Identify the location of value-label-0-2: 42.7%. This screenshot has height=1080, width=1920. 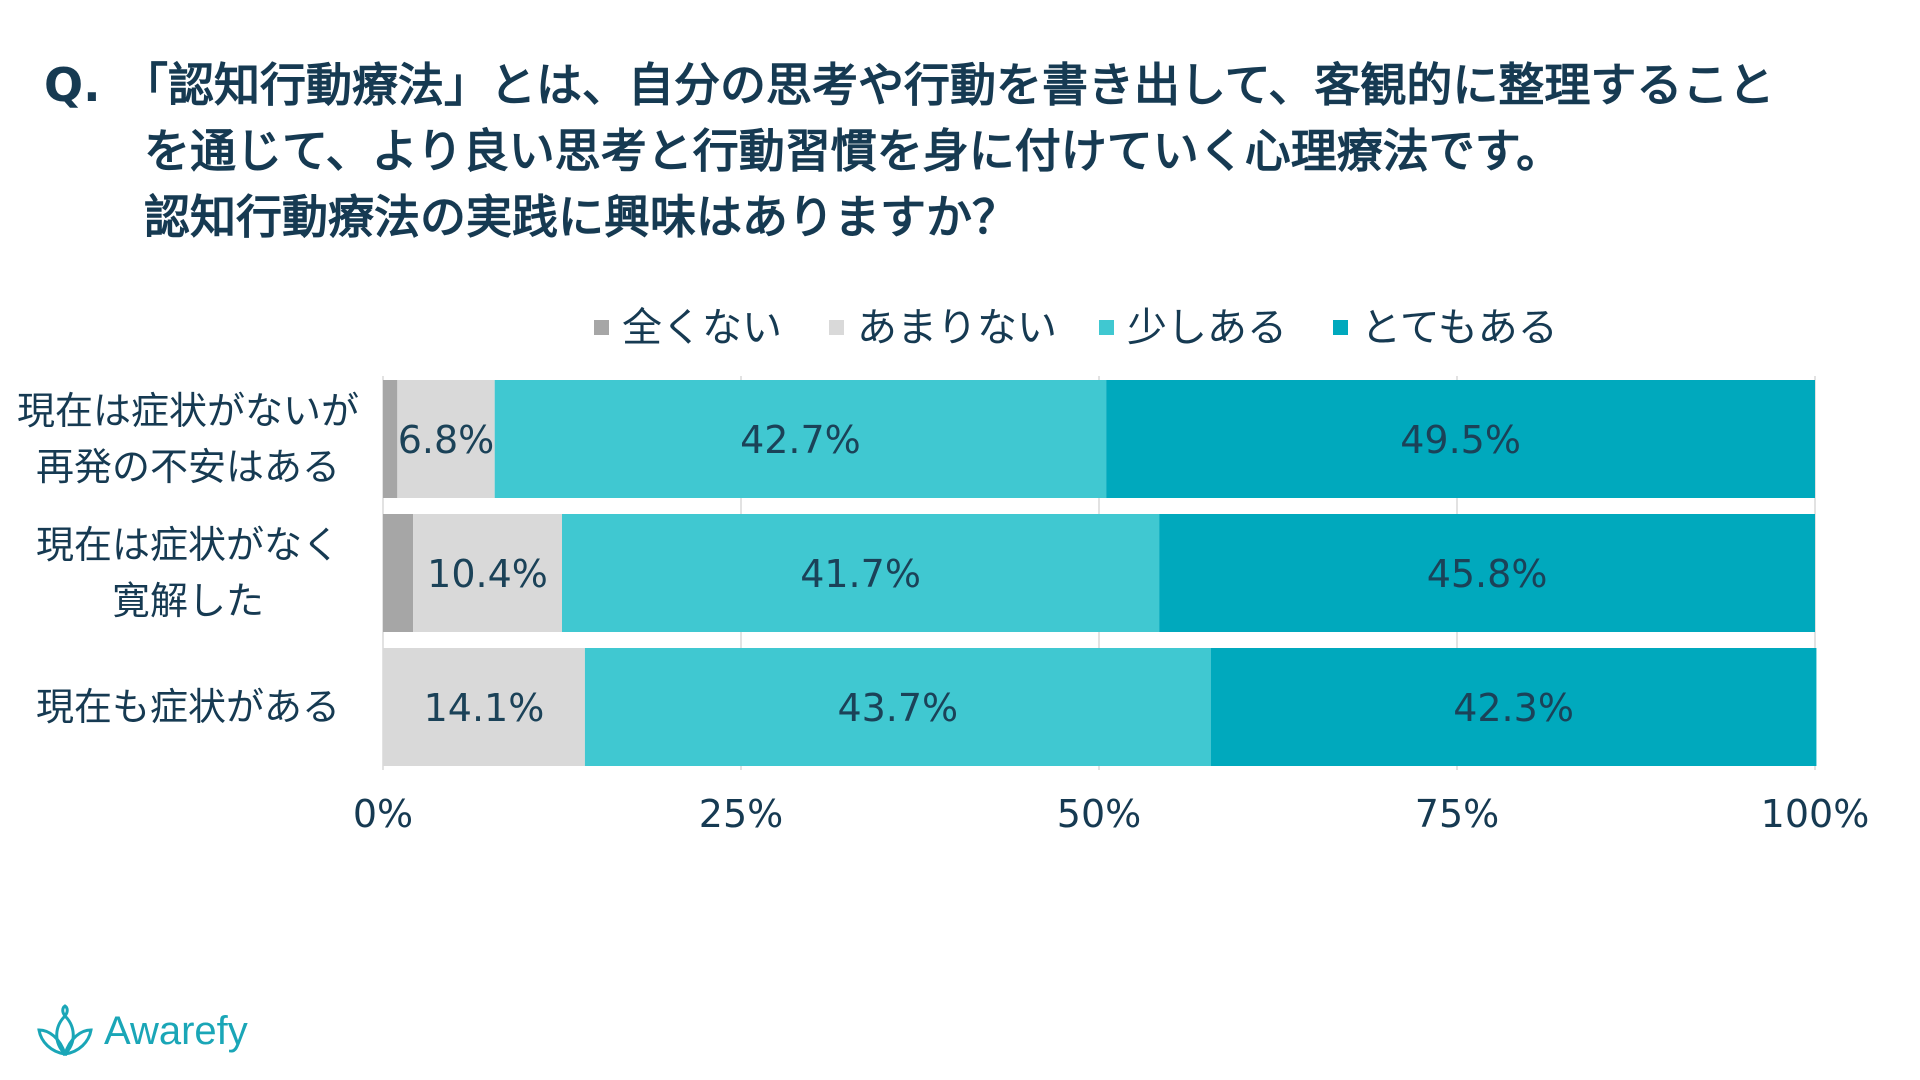
(800, 440).